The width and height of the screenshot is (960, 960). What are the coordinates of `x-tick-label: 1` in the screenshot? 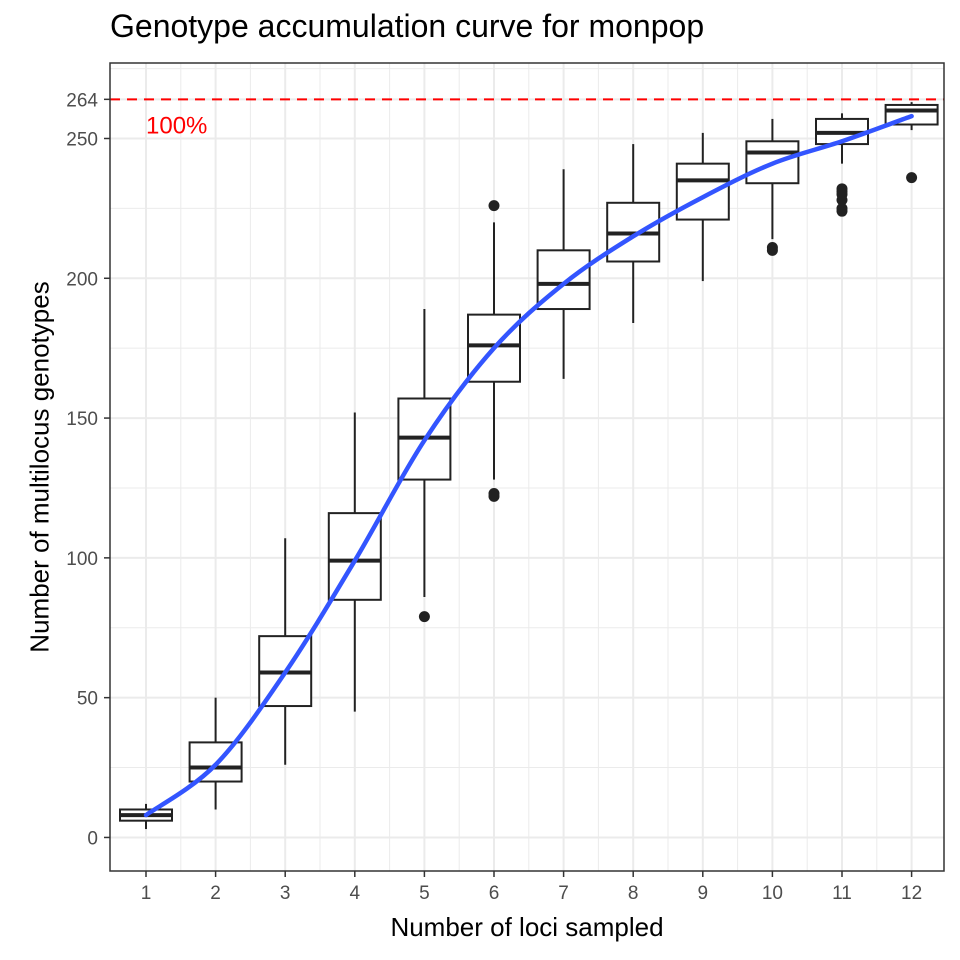 It's located at (146, 893).